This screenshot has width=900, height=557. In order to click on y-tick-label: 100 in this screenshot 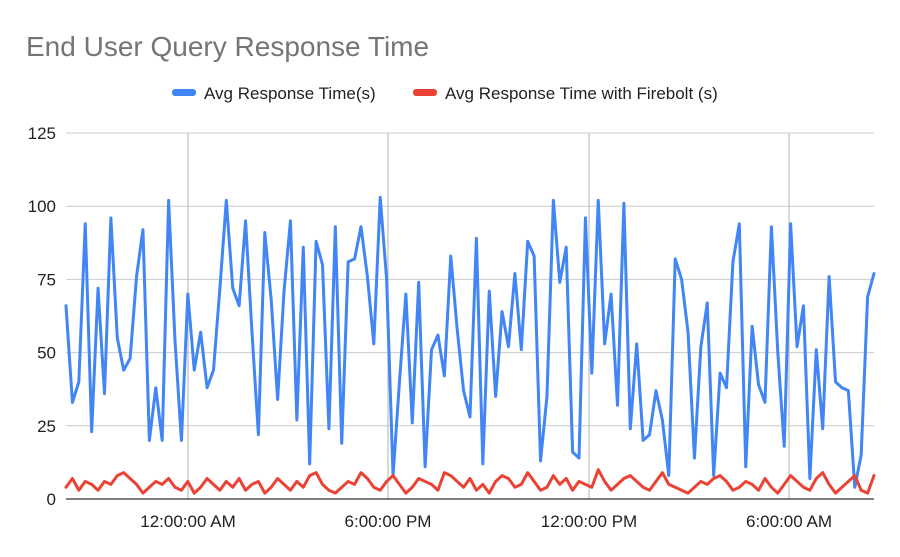, I will do `click(42, 206)`.